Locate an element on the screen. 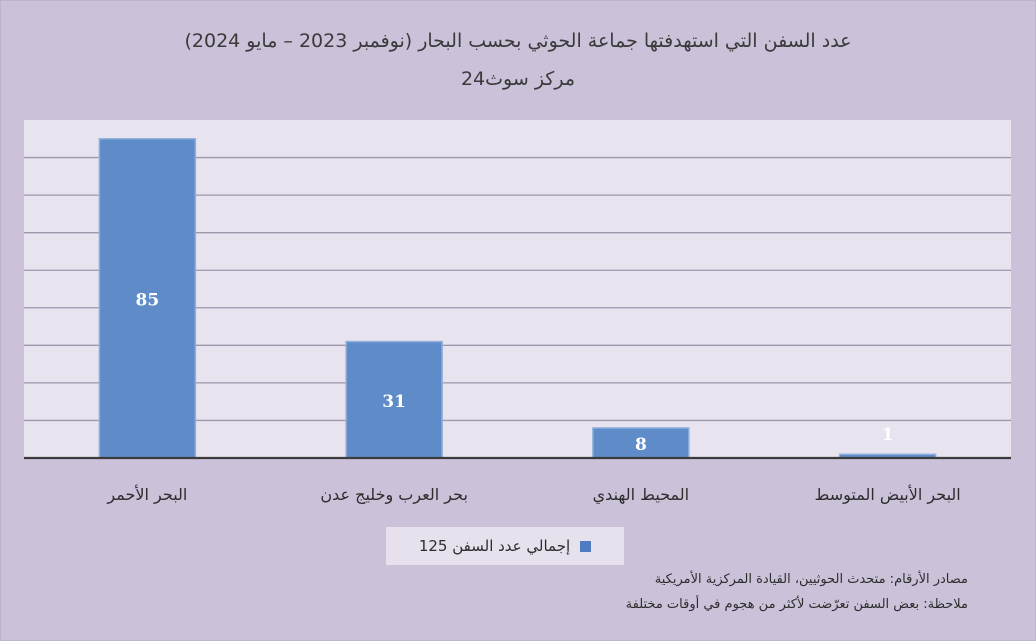  chart-subtitle: مركز سوث24 is located at coordinates (518, 79).